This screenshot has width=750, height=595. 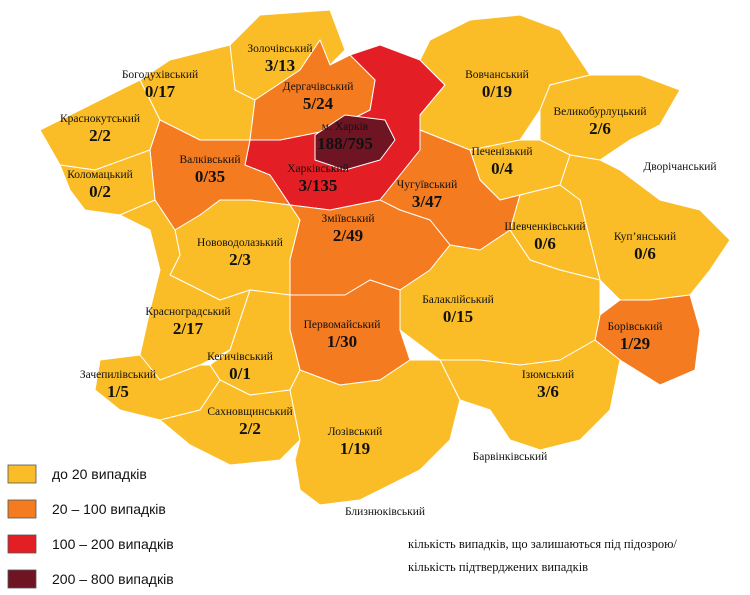 I want to click on legend-label: до 20 випадків, so click(x=99, y=474).